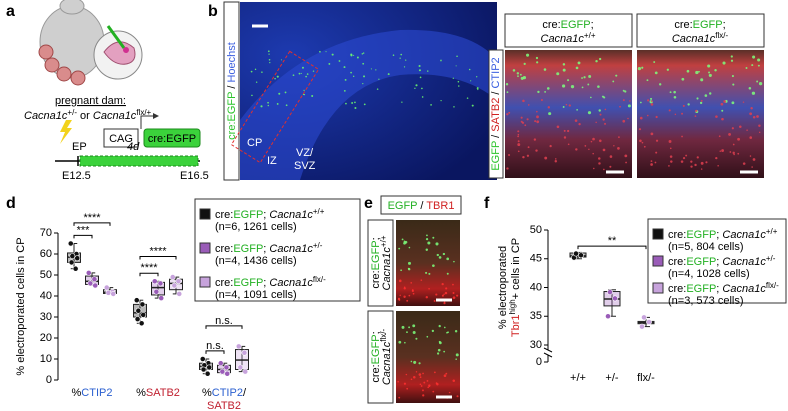  Describe the element at coordinates (376, 255) in the screenshot. I see `text-part: EGFP` at that location.